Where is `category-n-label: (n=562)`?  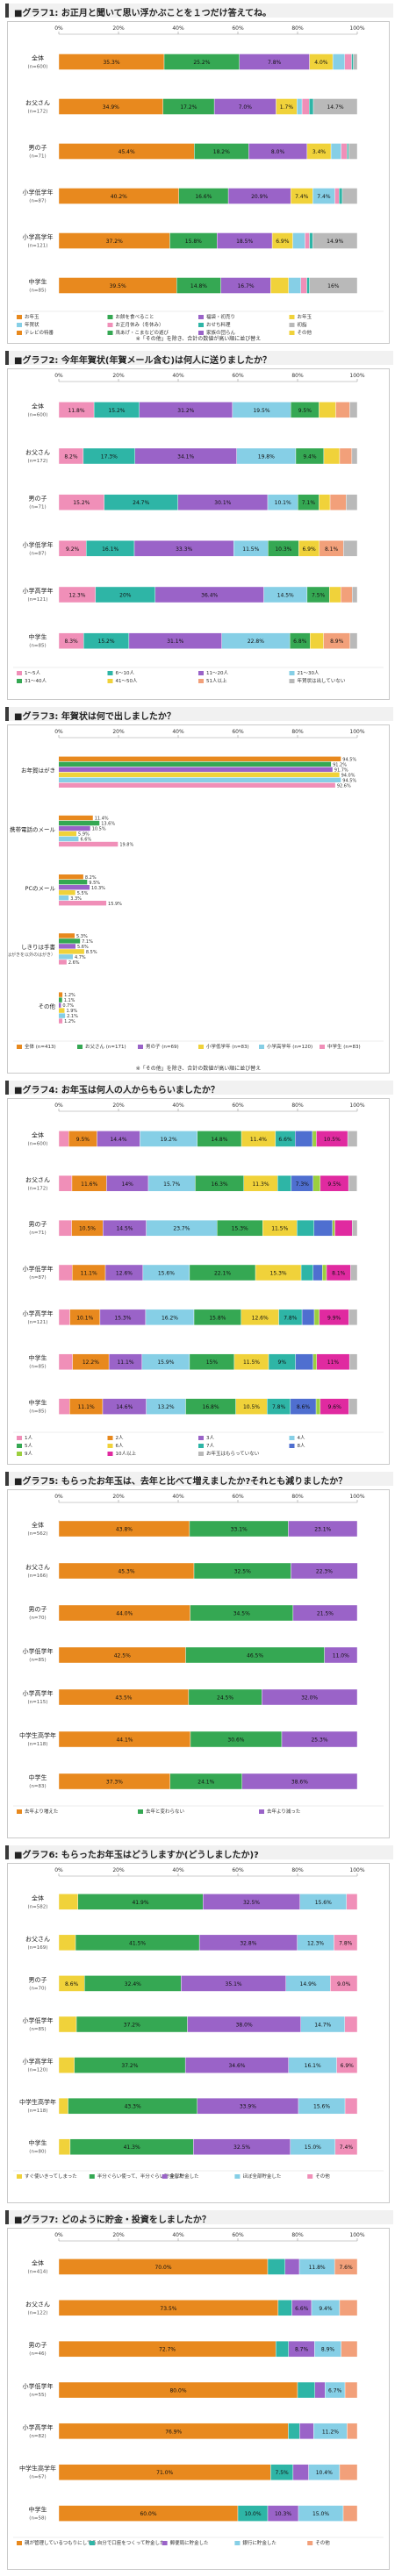 category-n-label: (n=562) is located at coordinates (38, 1534).